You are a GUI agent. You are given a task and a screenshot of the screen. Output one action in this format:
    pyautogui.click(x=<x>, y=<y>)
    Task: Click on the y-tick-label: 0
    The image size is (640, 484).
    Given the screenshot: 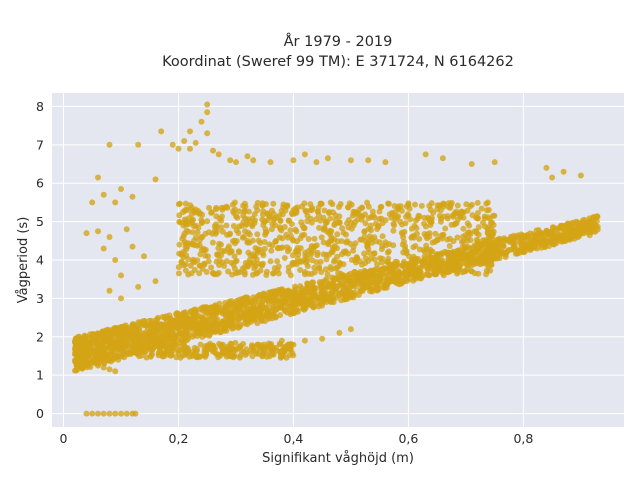 What is the action you would take?
    pyautogui.click(x=40, y=413)
    